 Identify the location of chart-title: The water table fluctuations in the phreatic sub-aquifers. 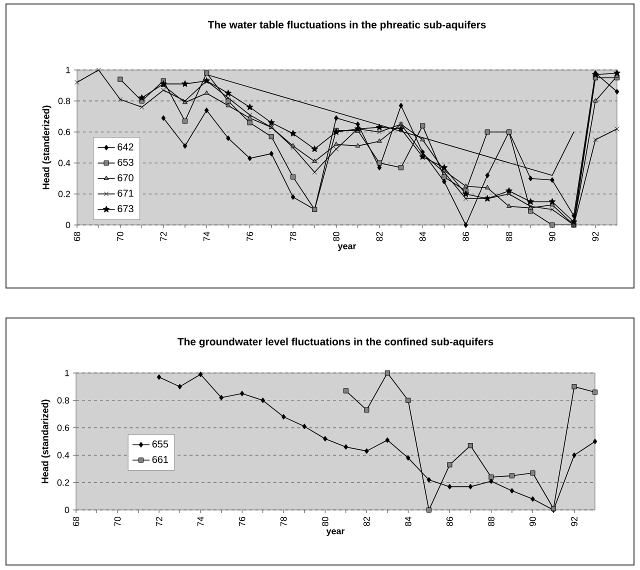
(347, 25).